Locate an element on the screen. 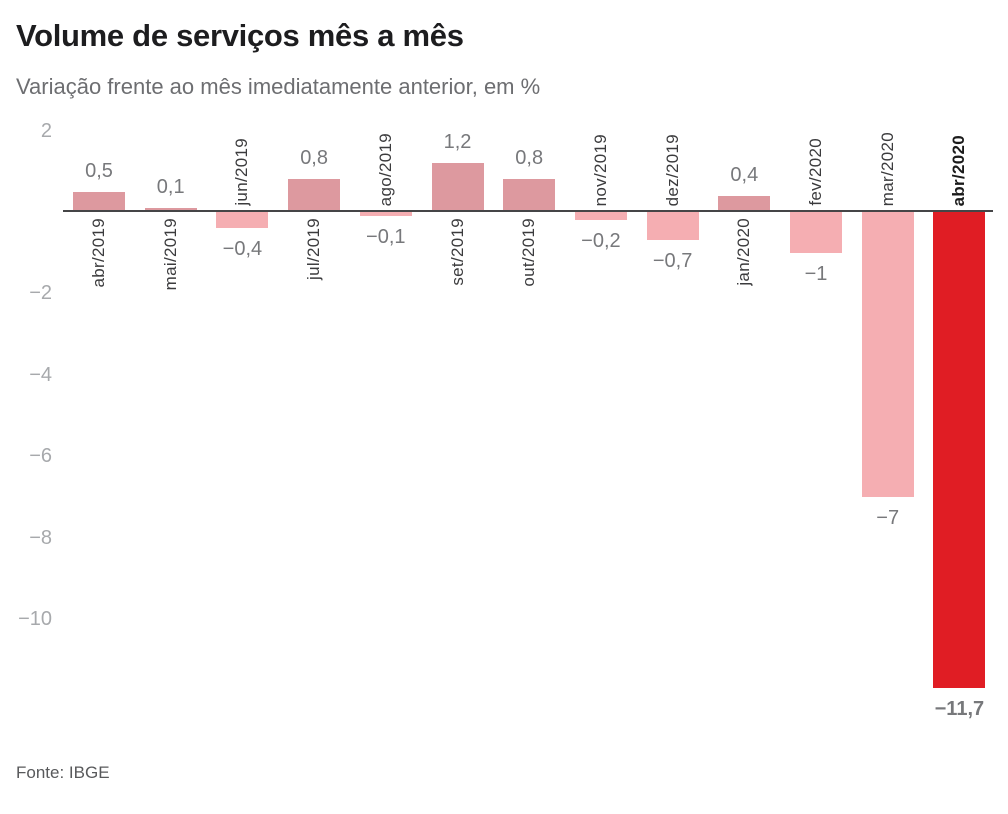 This screenshot has width=1008, height=814. bar-value-label-jun-2019: −0,4 is located at coordinates (242, 249).